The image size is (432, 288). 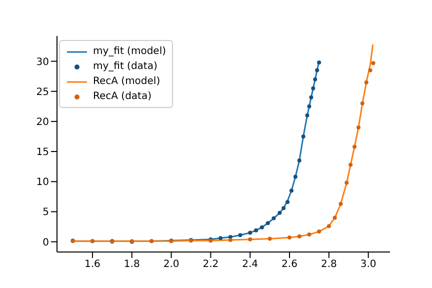 I want to click on y-tick-label: 5, so click(x=45, y=212).